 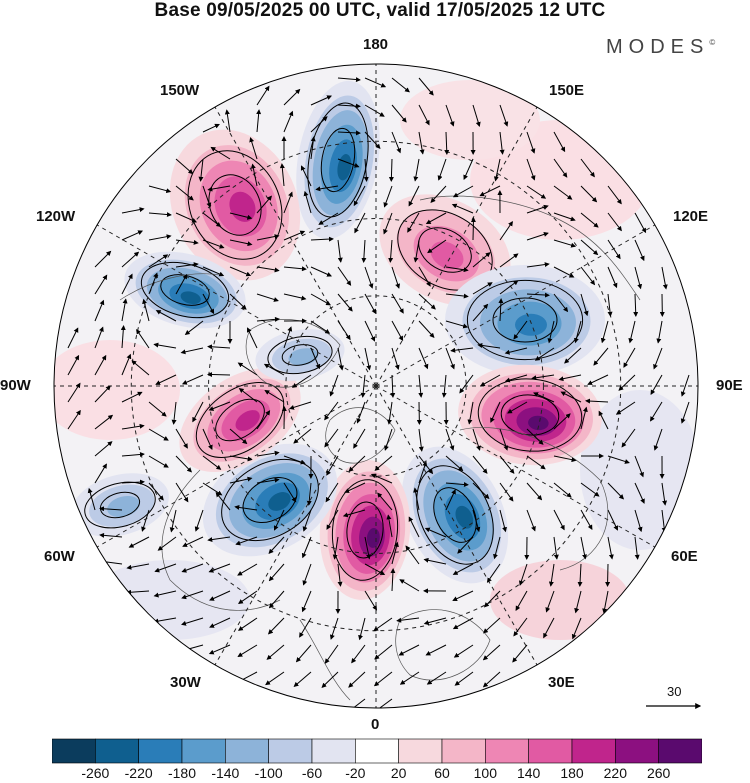 I want to click on colorbar, so click(x=377, y=751).